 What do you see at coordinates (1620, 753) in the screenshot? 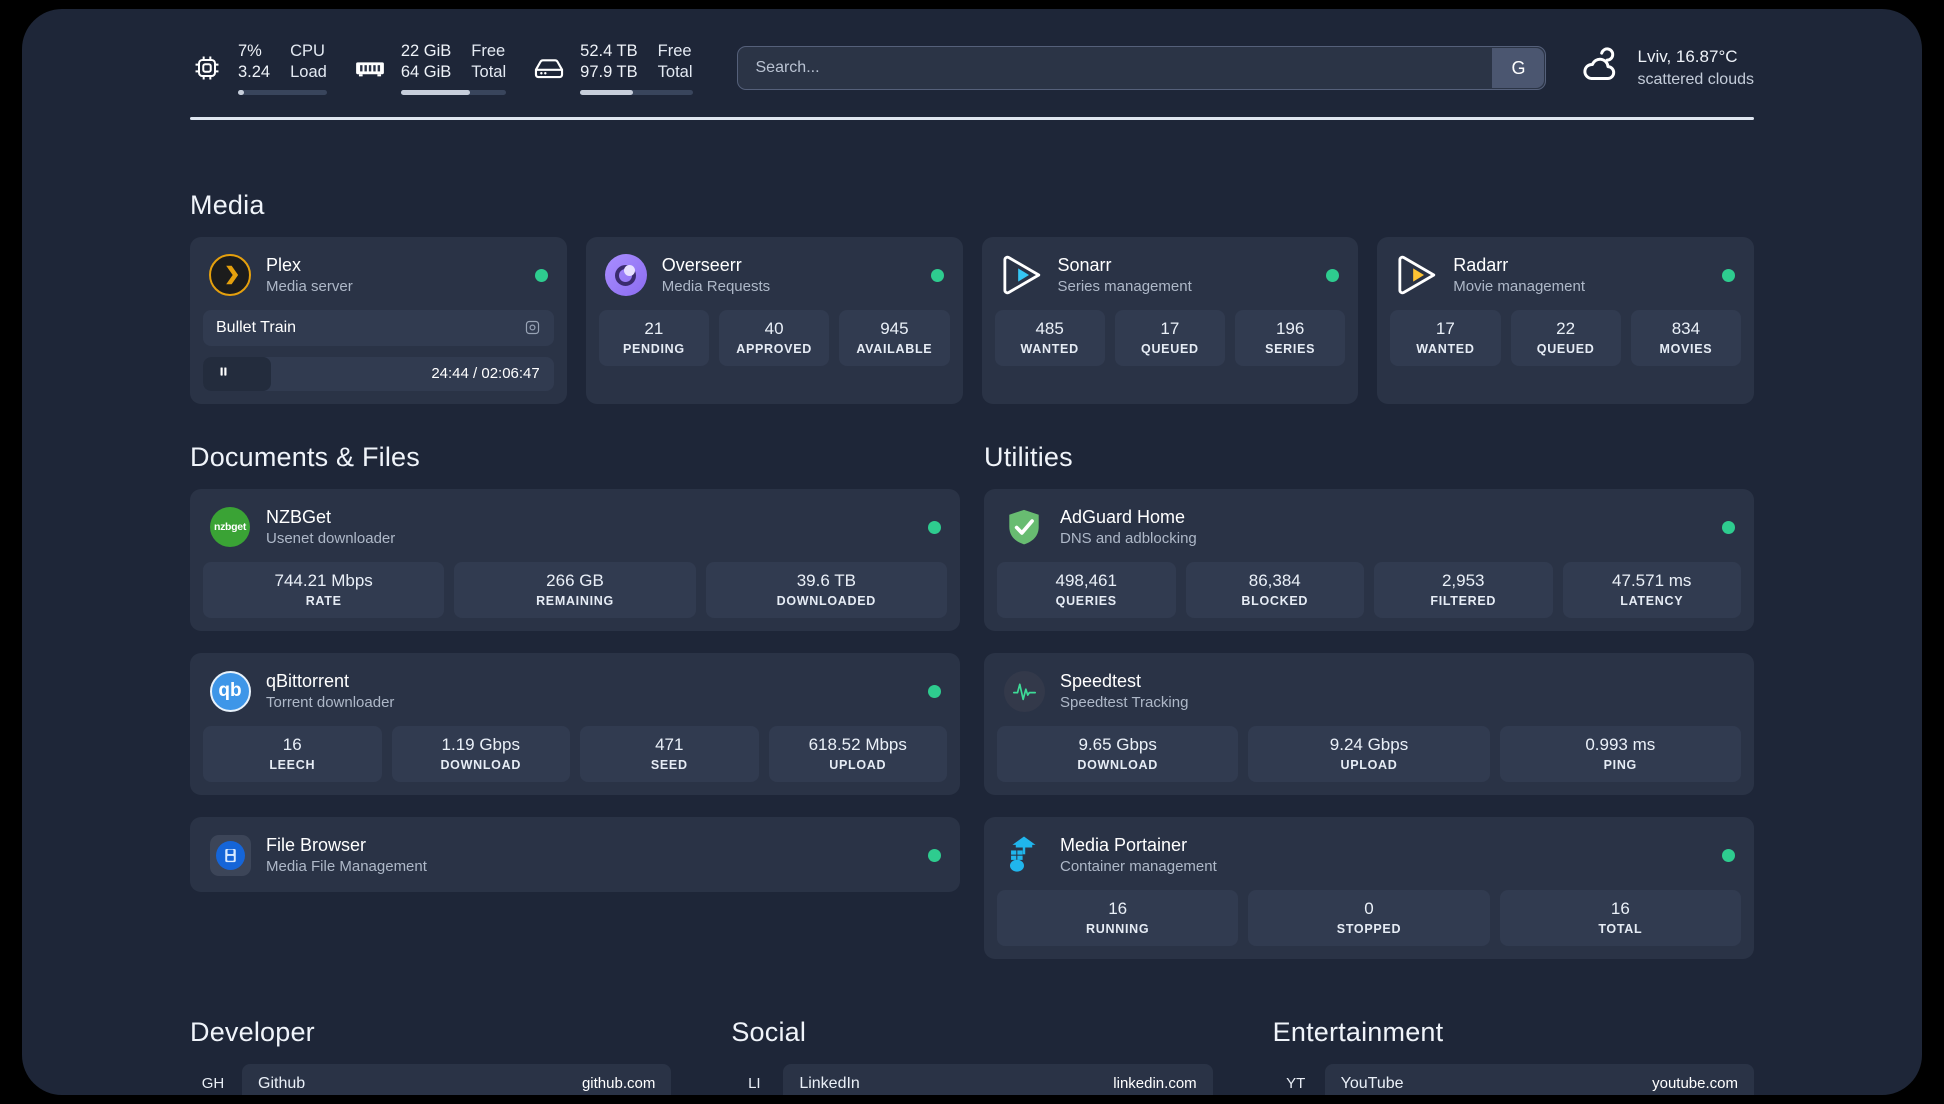
I see `stat-tile: 0.993 ms PING` at bounding box center [1620, 753].